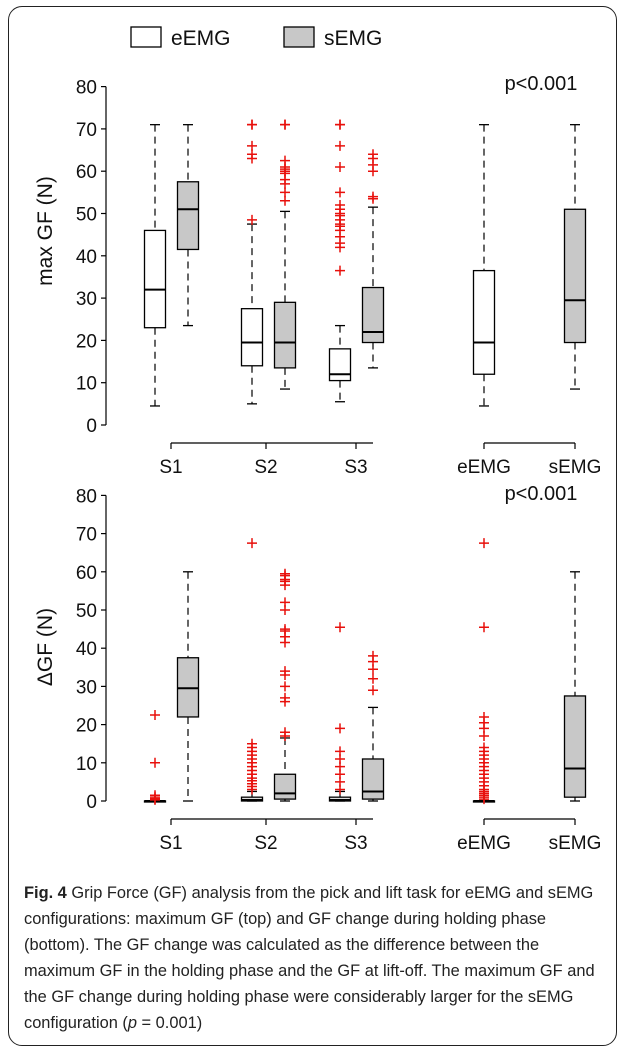 This screenshot has width=627, height=1056. Describe the element at coordinates (45, 231) in the screenshot. I see `y-axis-label-max-gf: max GF (N)` at that location.